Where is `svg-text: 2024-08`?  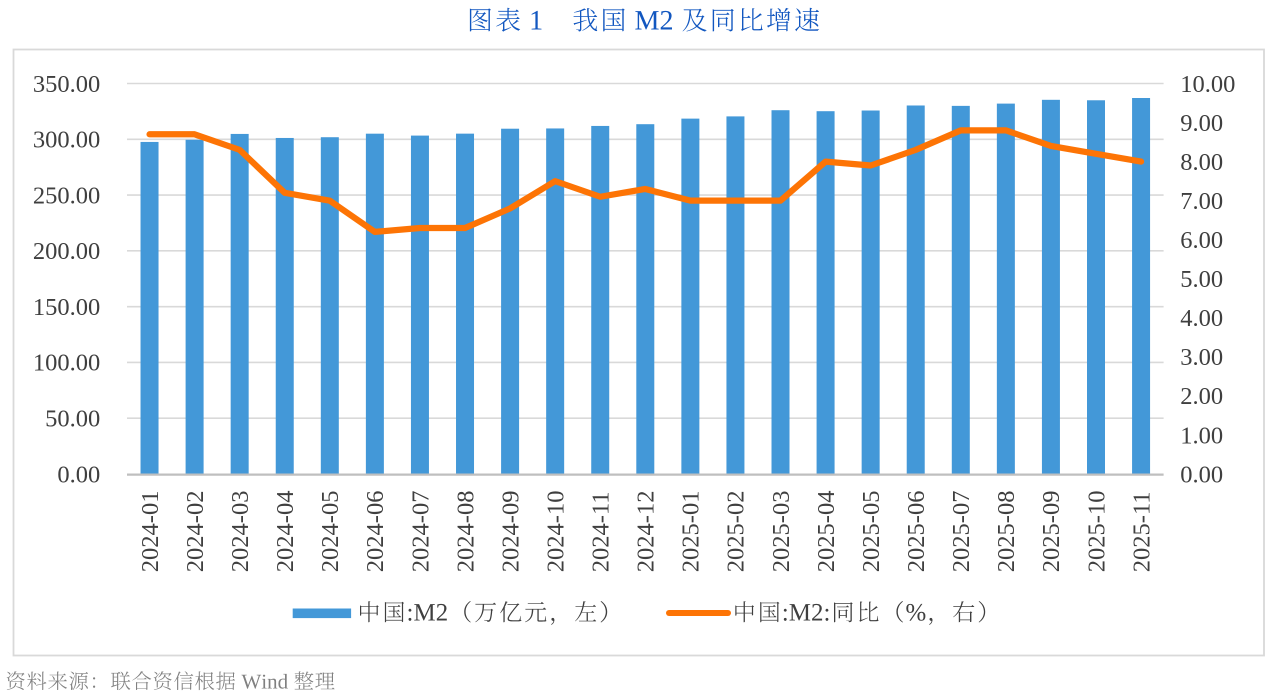 svg-text: 2024-08 is located at coordinates (465, 532).